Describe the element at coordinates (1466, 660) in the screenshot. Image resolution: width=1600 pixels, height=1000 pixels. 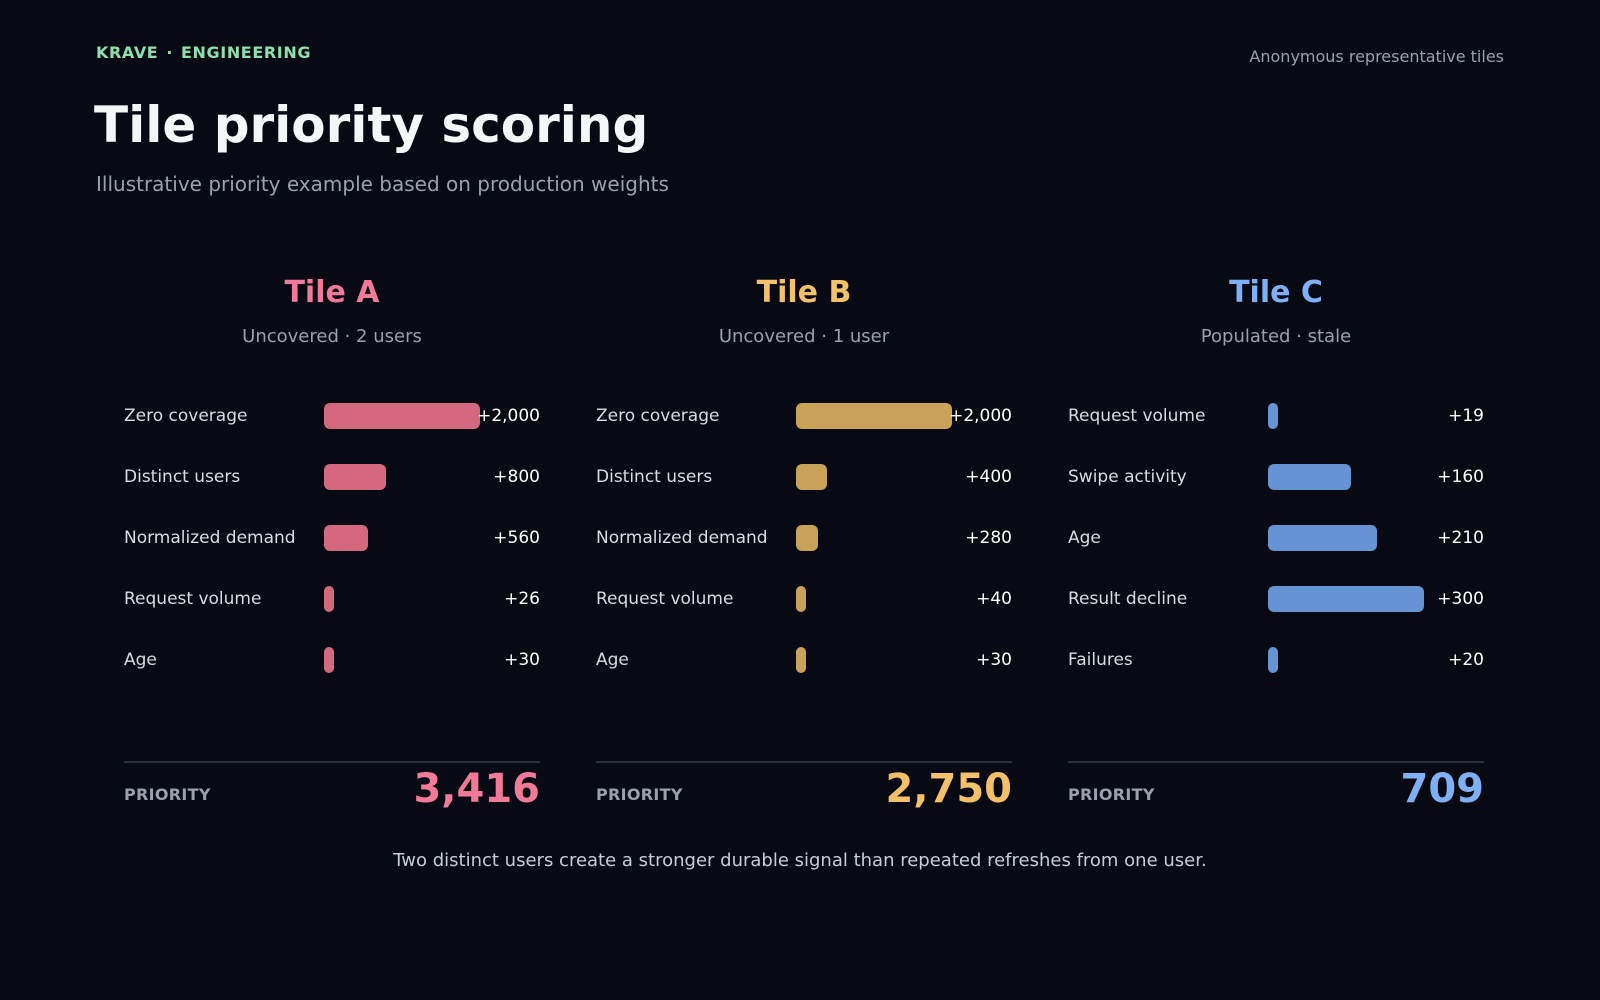
I see `score-value: +20` at that location.